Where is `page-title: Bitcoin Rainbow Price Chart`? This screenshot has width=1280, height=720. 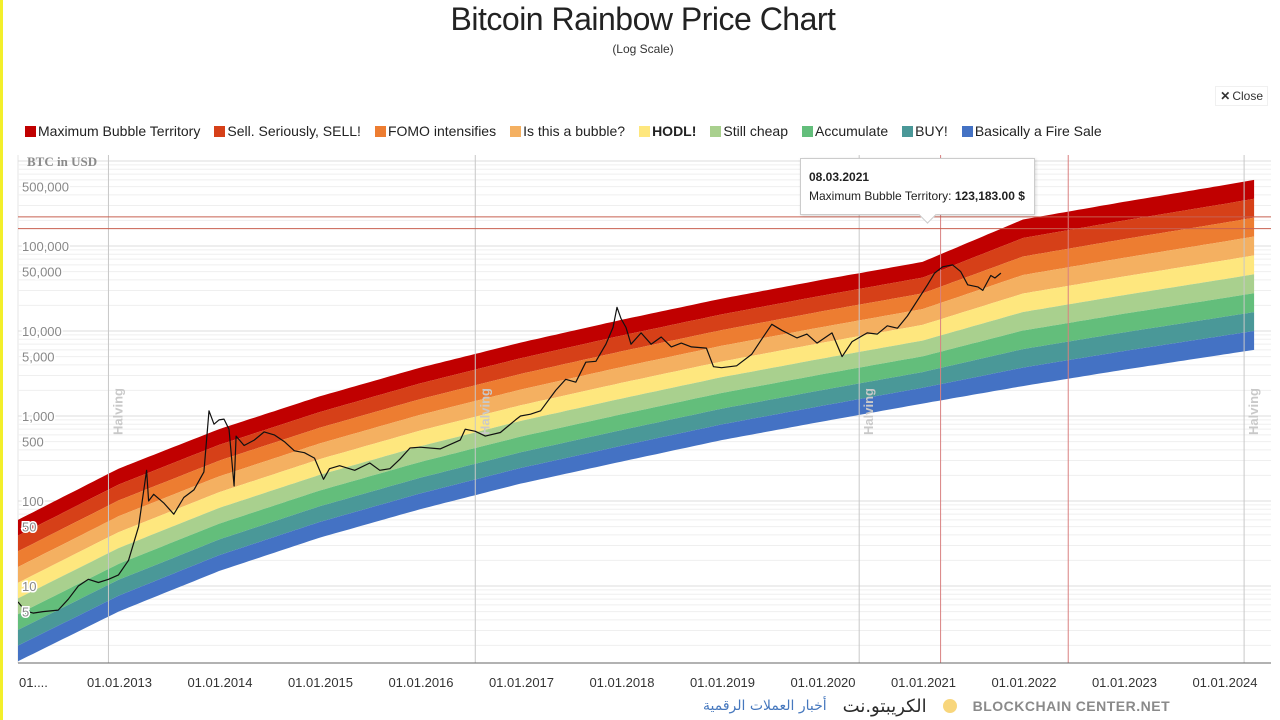 page-title: Bitcoin Rainbow Price Chart is located at coordinates (643, 19).